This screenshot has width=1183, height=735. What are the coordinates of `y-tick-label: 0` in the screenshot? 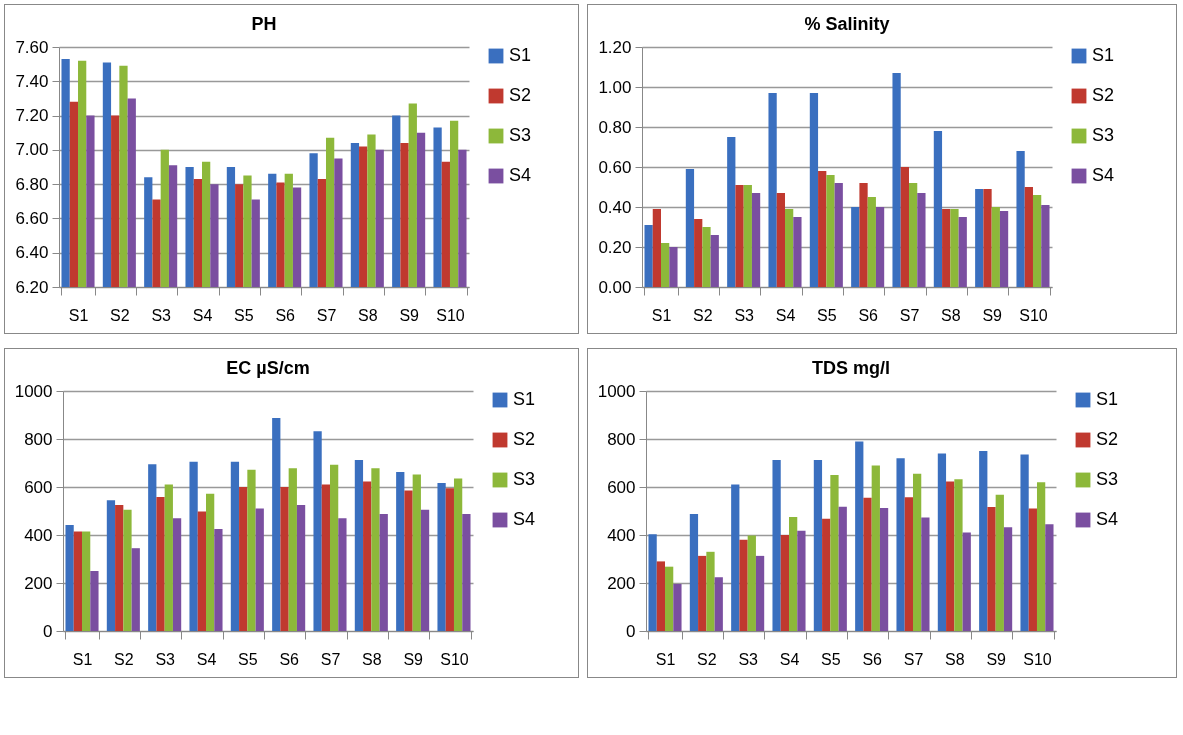 It's located at (631, 631).